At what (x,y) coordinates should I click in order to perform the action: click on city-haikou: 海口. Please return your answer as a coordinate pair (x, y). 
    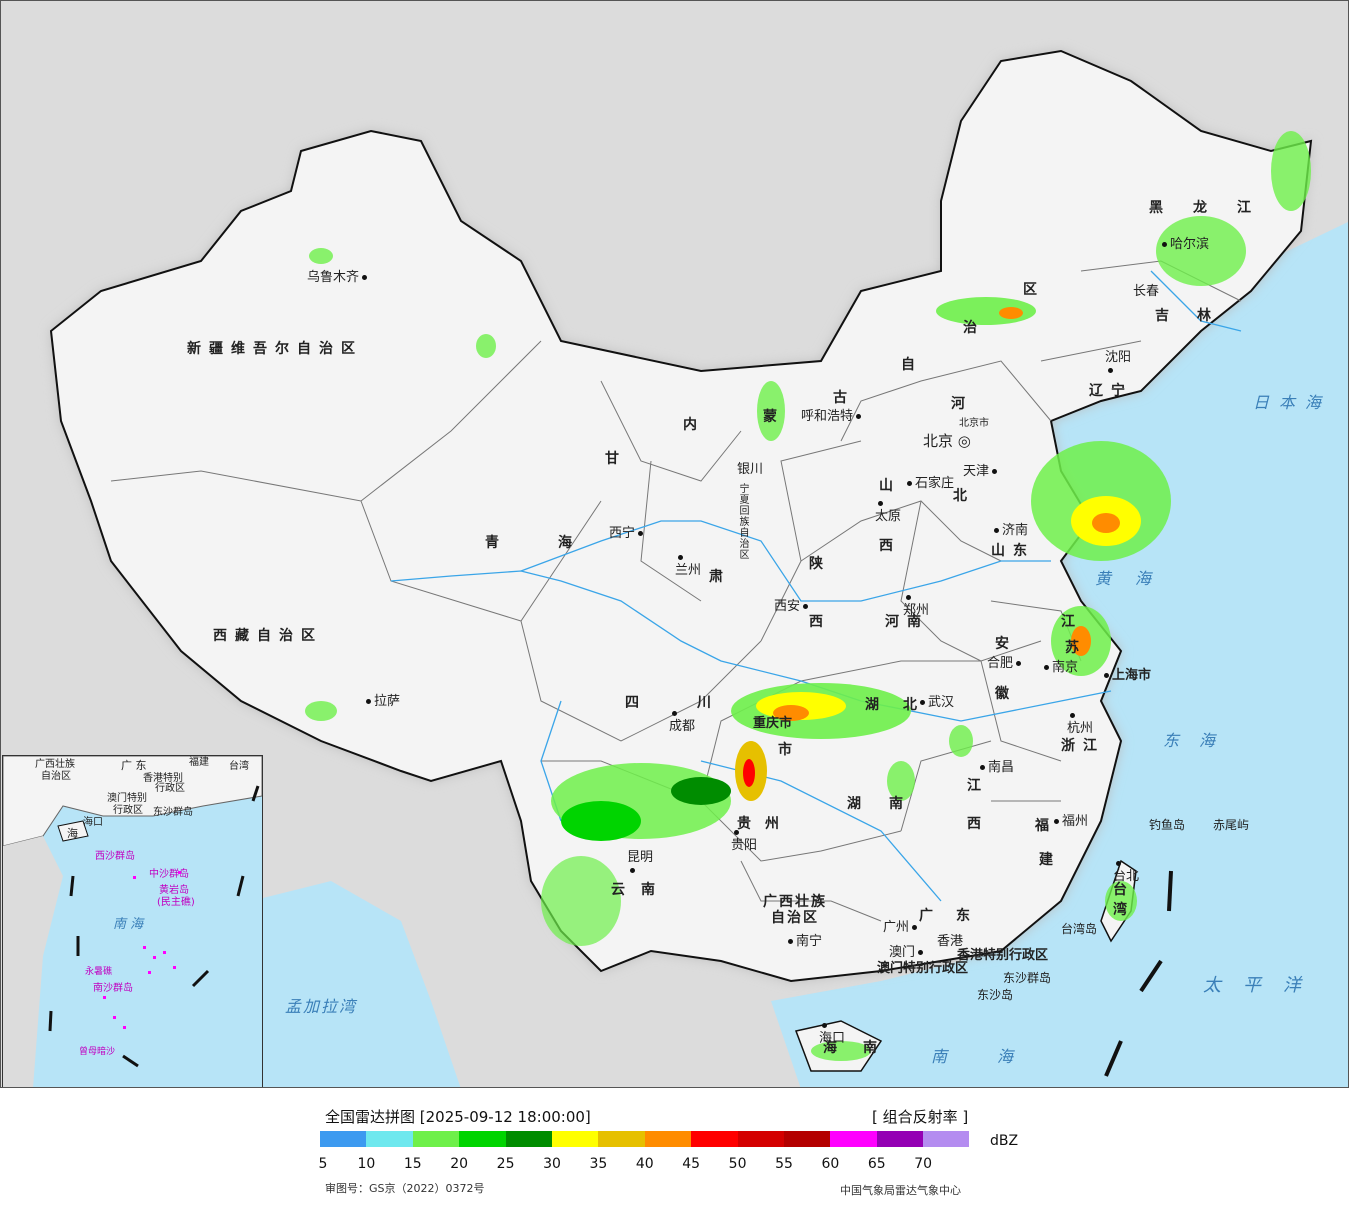
    Looking at the image, I should click on (832, 1032).